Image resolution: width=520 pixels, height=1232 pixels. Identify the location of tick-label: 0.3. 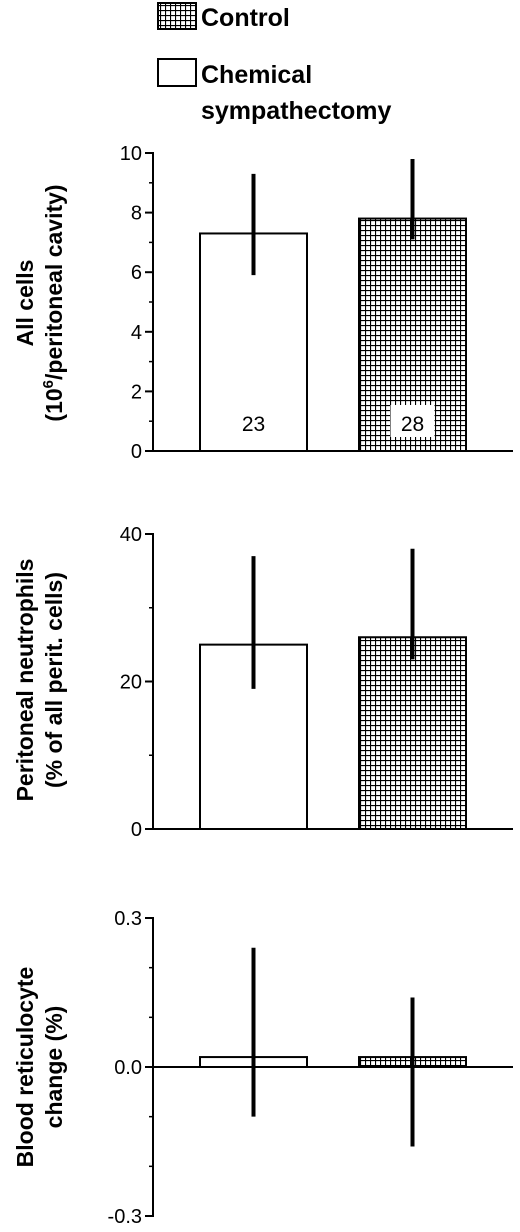
(128, 919).